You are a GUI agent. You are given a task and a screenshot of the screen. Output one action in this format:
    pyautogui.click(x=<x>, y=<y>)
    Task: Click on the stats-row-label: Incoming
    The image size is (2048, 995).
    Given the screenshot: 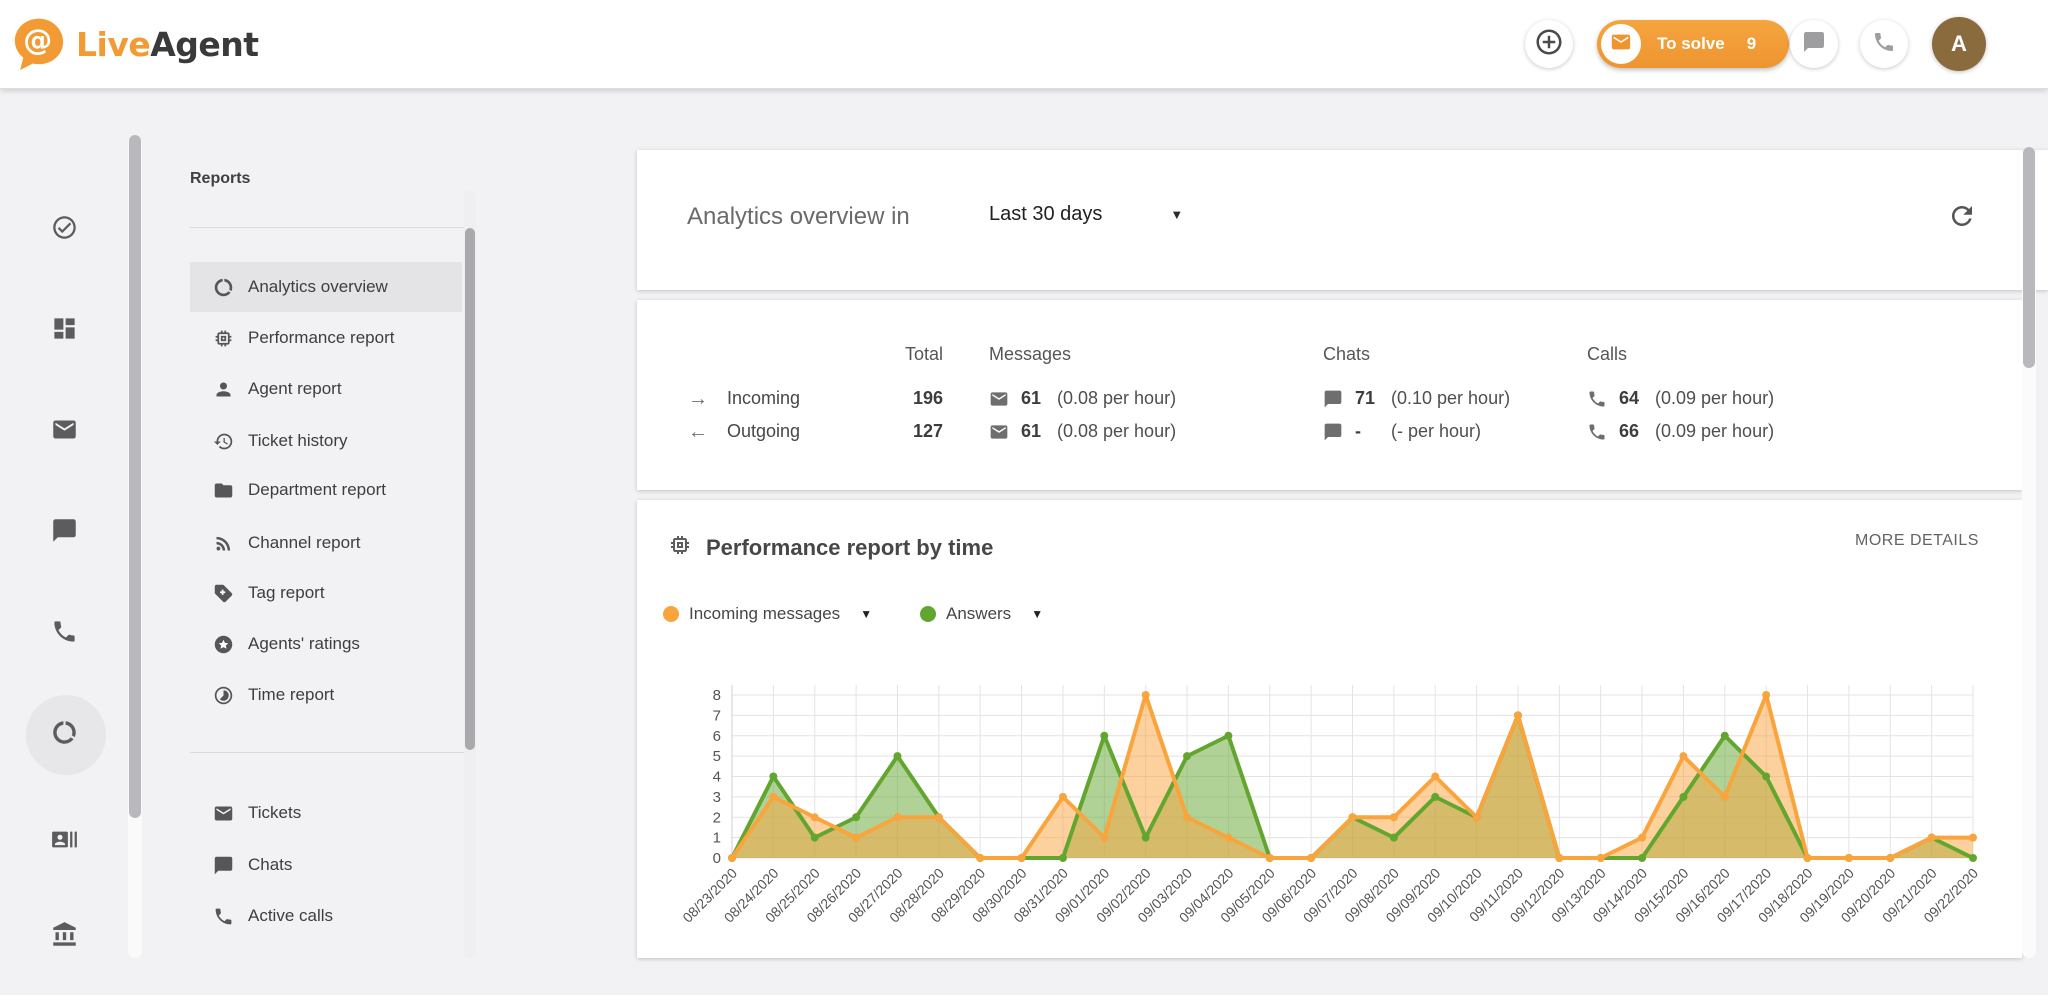 What is the action you would take?
    pyautogui.click(x=764, y=398)
    